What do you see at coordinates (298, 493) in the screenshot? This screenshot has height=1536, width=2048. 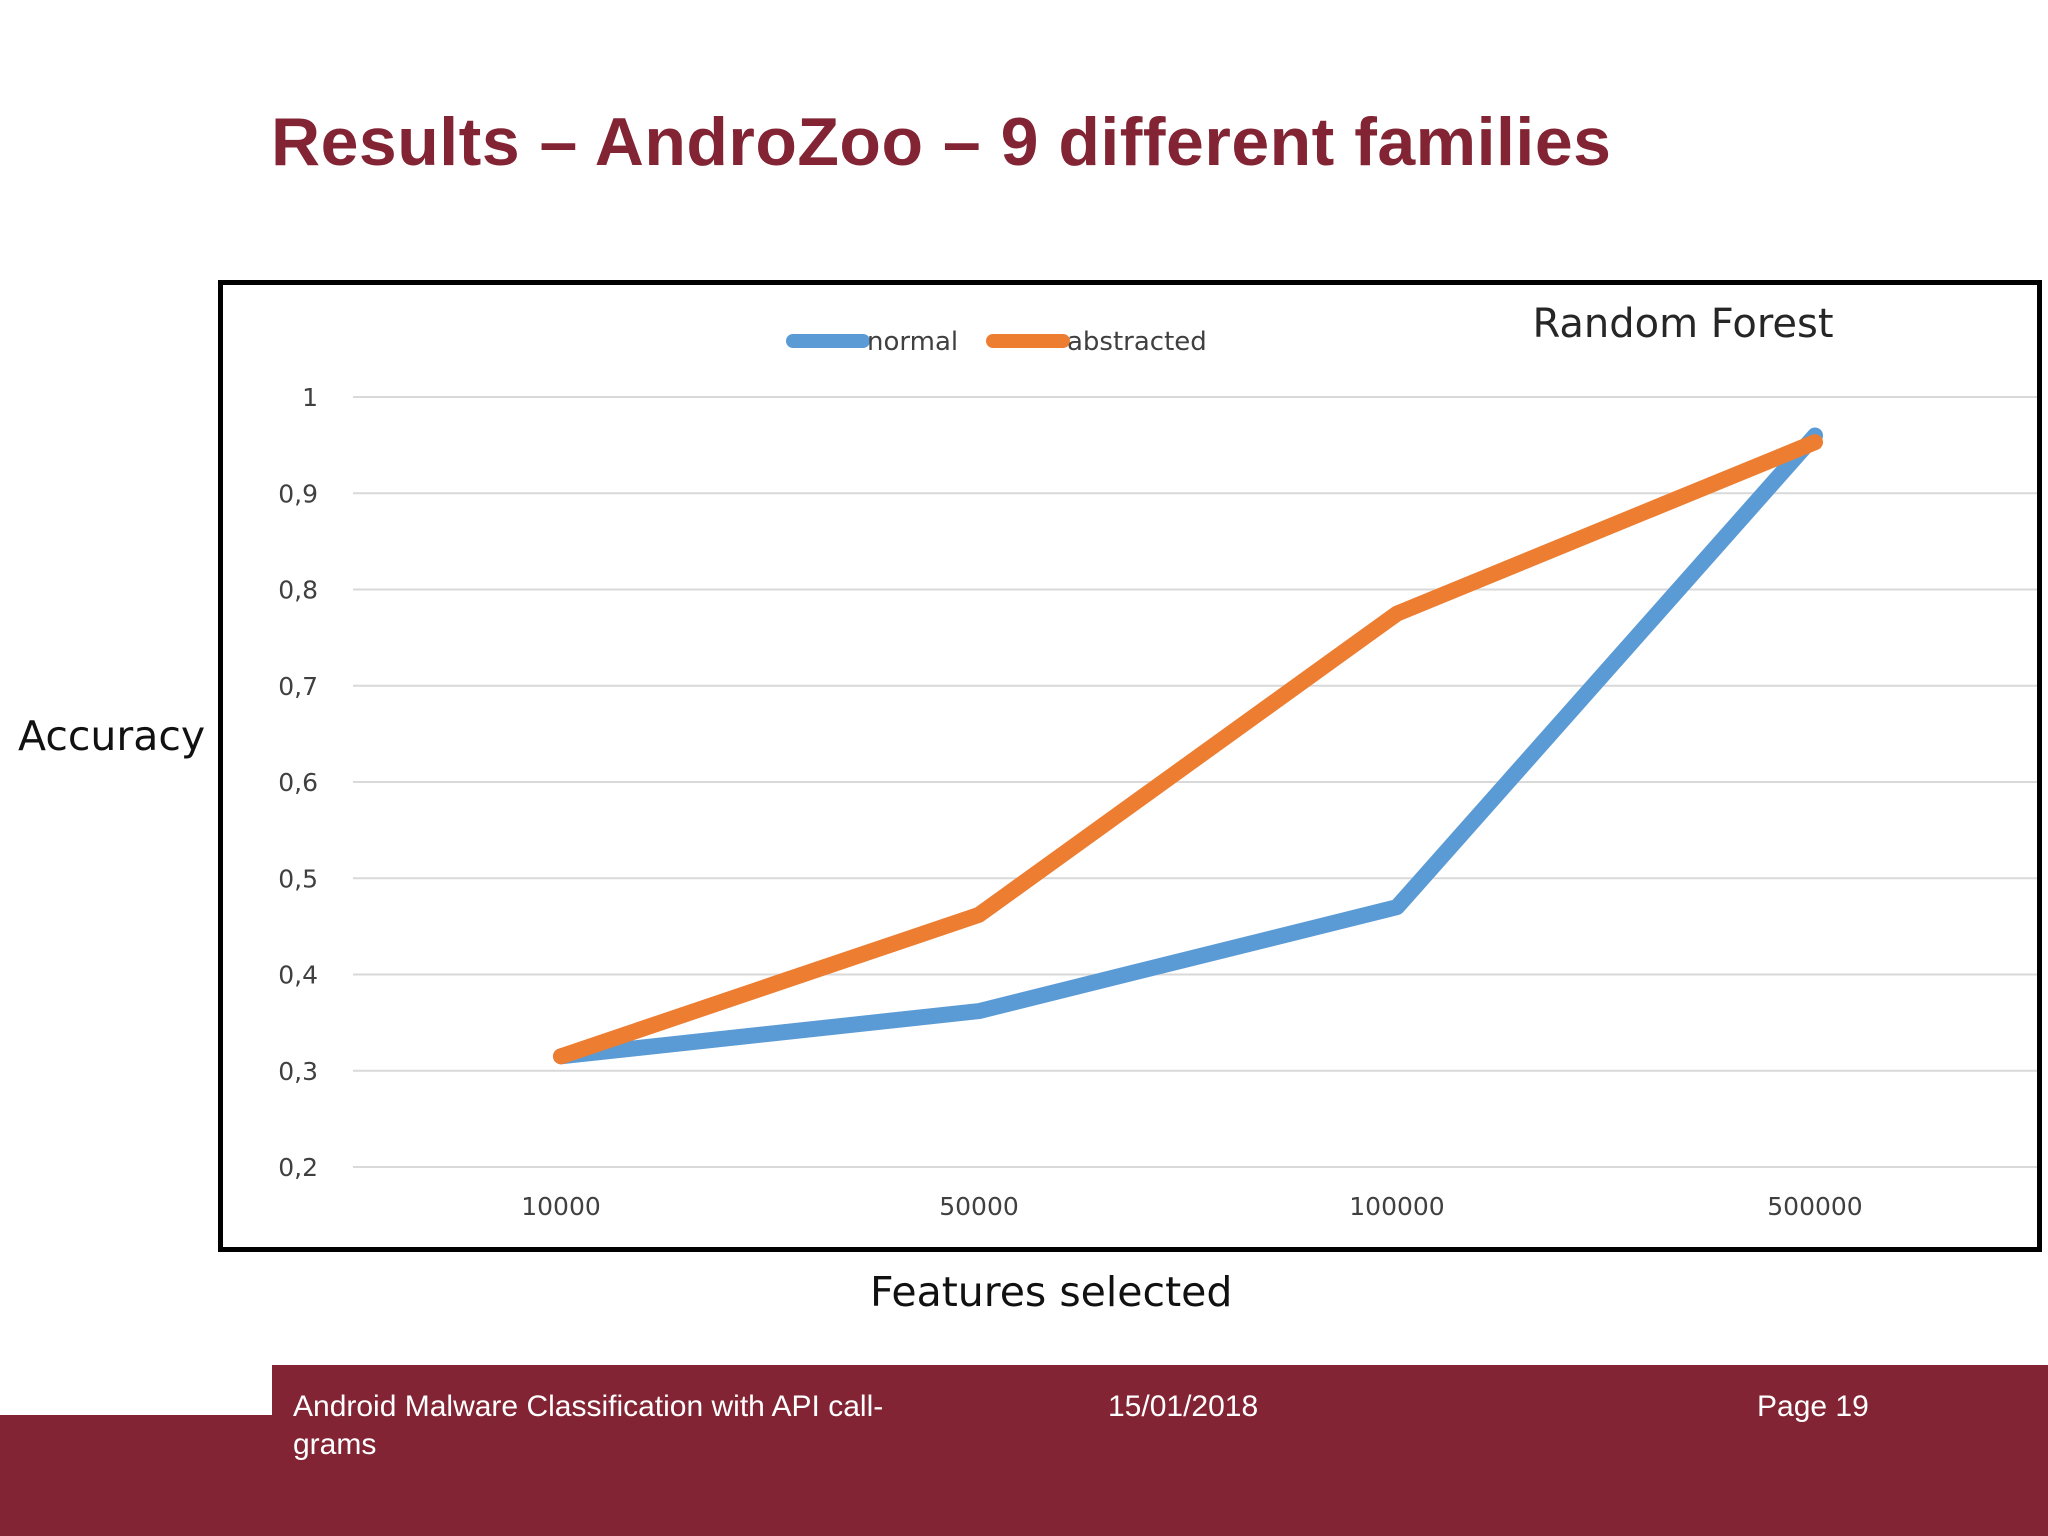 I see `y-tick-label: 0,9` at bounding box center [298, 493].